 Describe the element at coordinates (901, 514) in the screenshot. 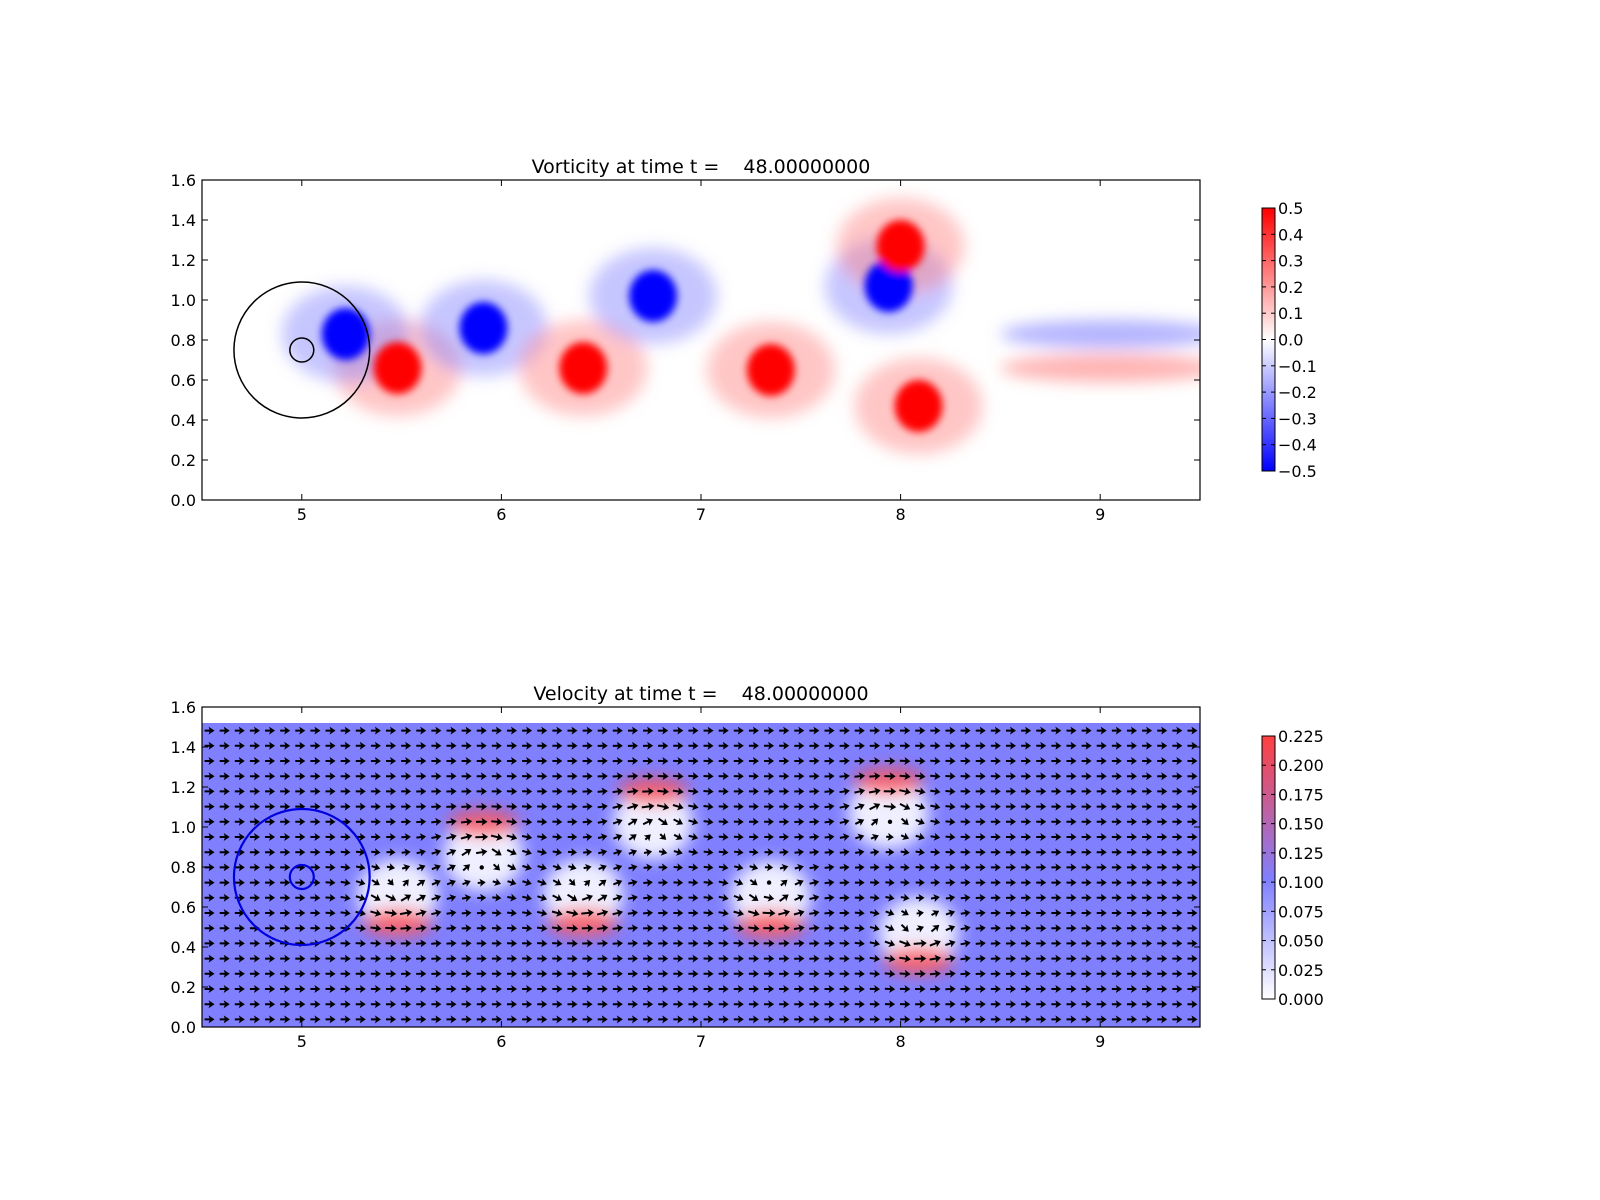

I see `vorticity-x-tick-label: 8` at that location.